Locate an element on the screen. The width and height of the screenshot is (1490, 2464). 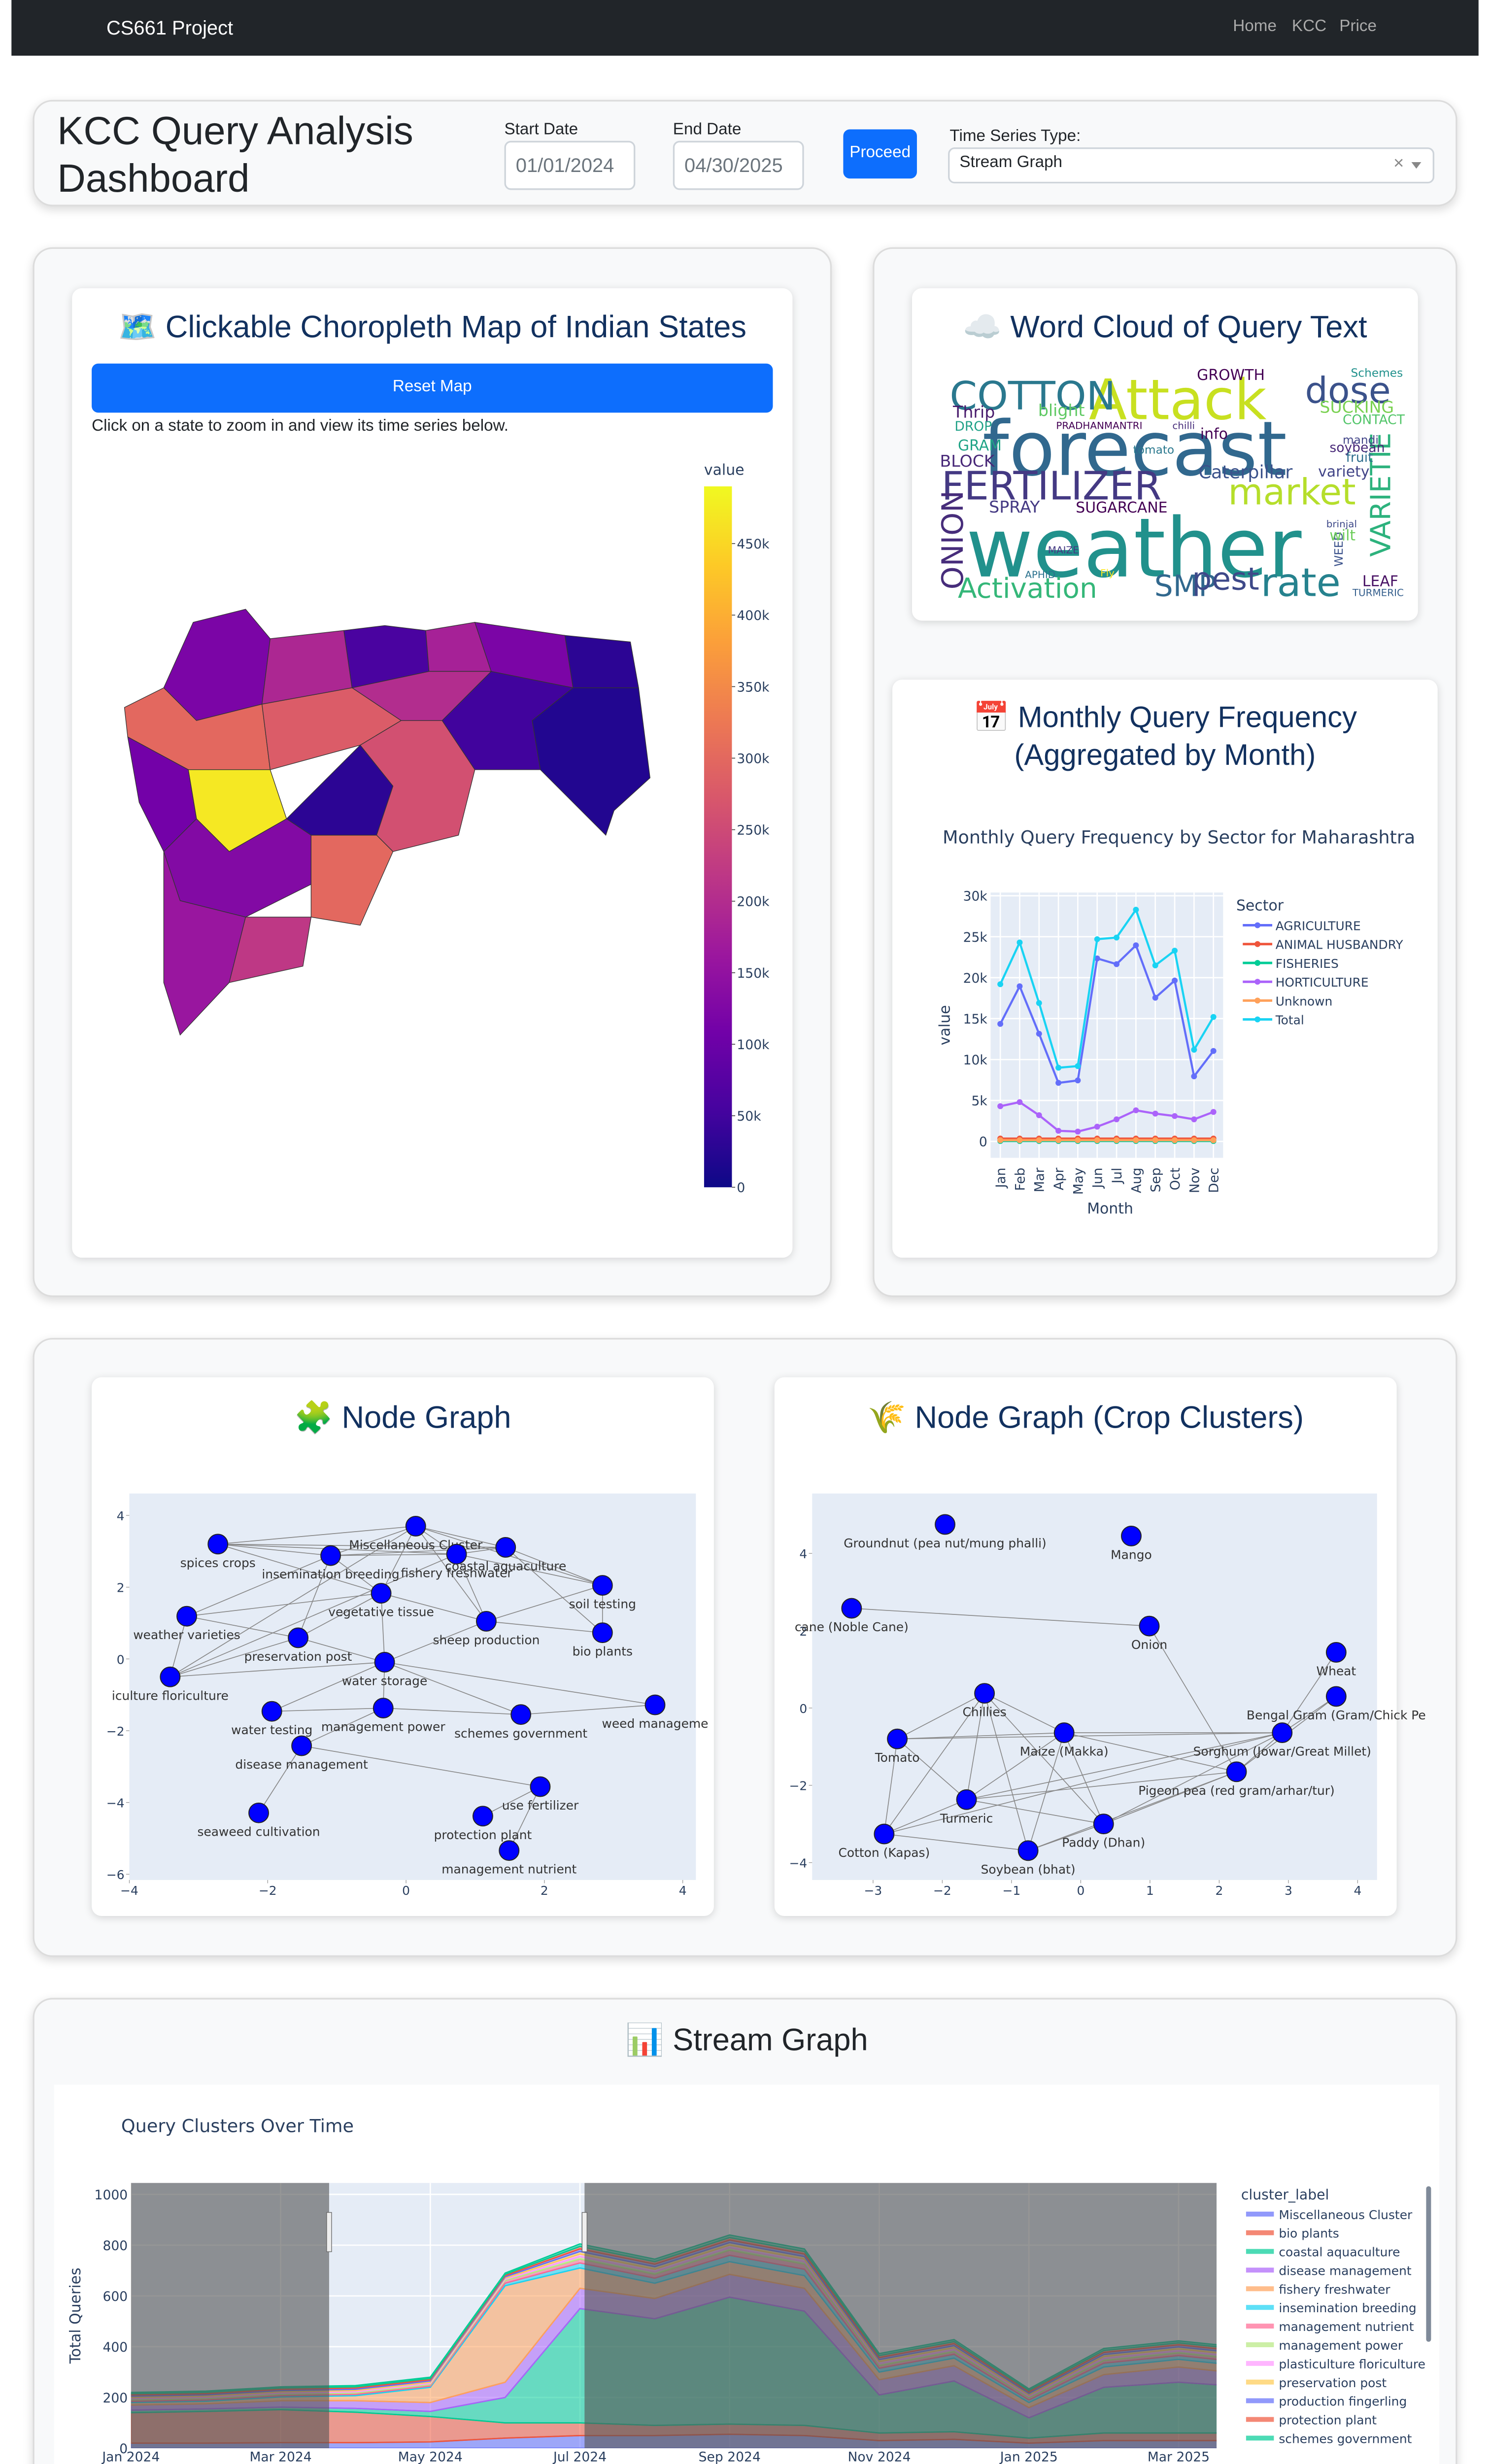
colorbar-title: value is located at coordinates (724, 470).